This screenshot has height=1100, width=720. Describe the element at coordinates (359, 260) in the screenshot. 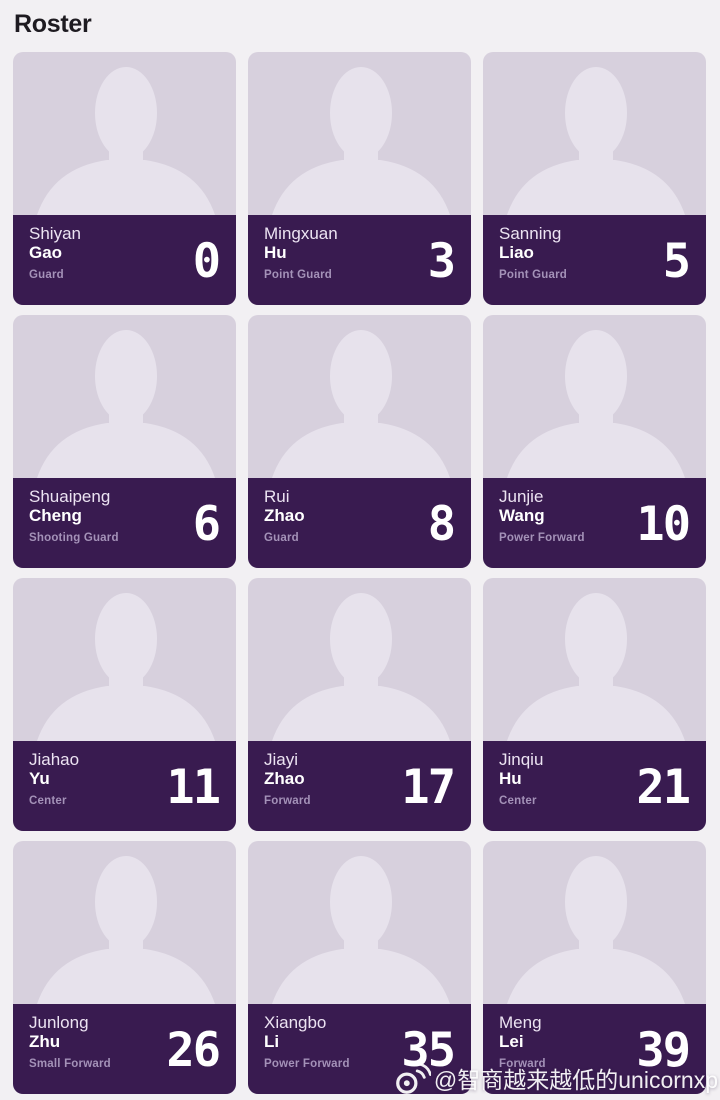

I see `player-info-bar: Mingxuan Hu Point Guard 3` at that location.